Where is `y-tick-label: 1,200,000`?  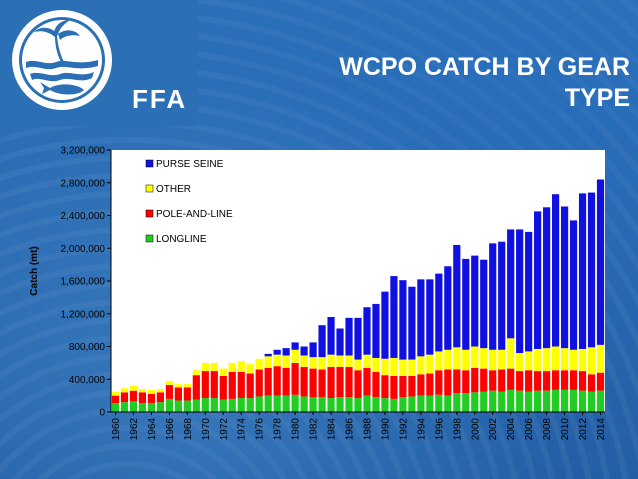
y-tick-label: 1,200,000 is located at coordinates (83, 314).